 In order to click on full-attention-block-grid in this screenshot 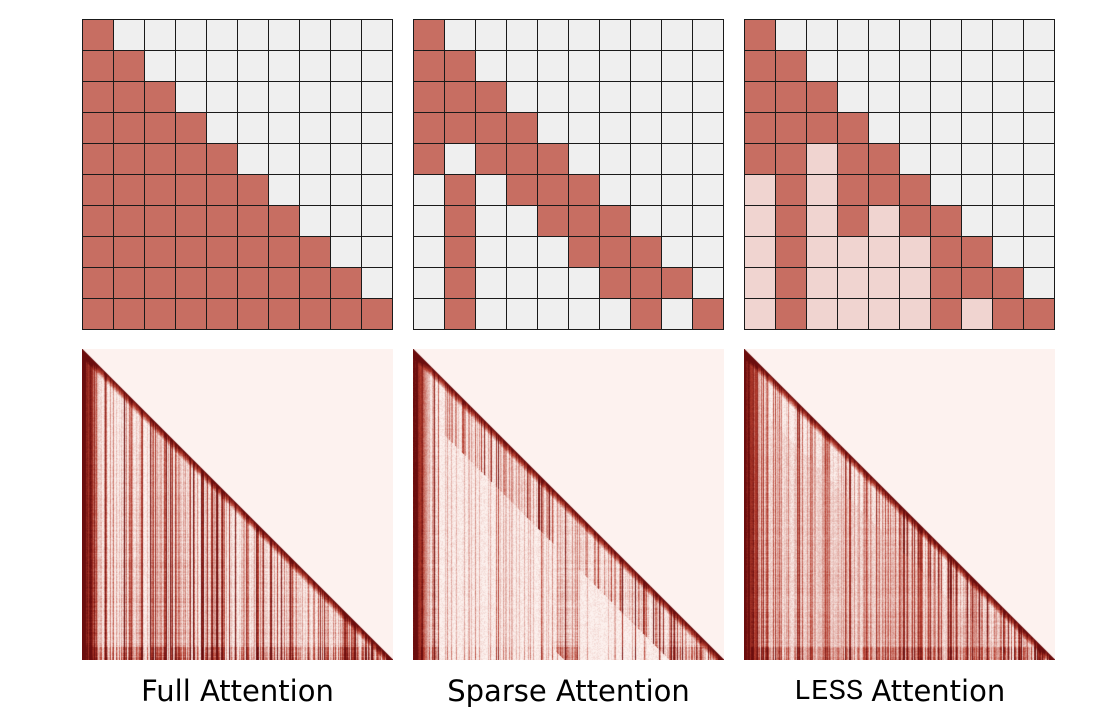, I will do `click(237, 174)`.